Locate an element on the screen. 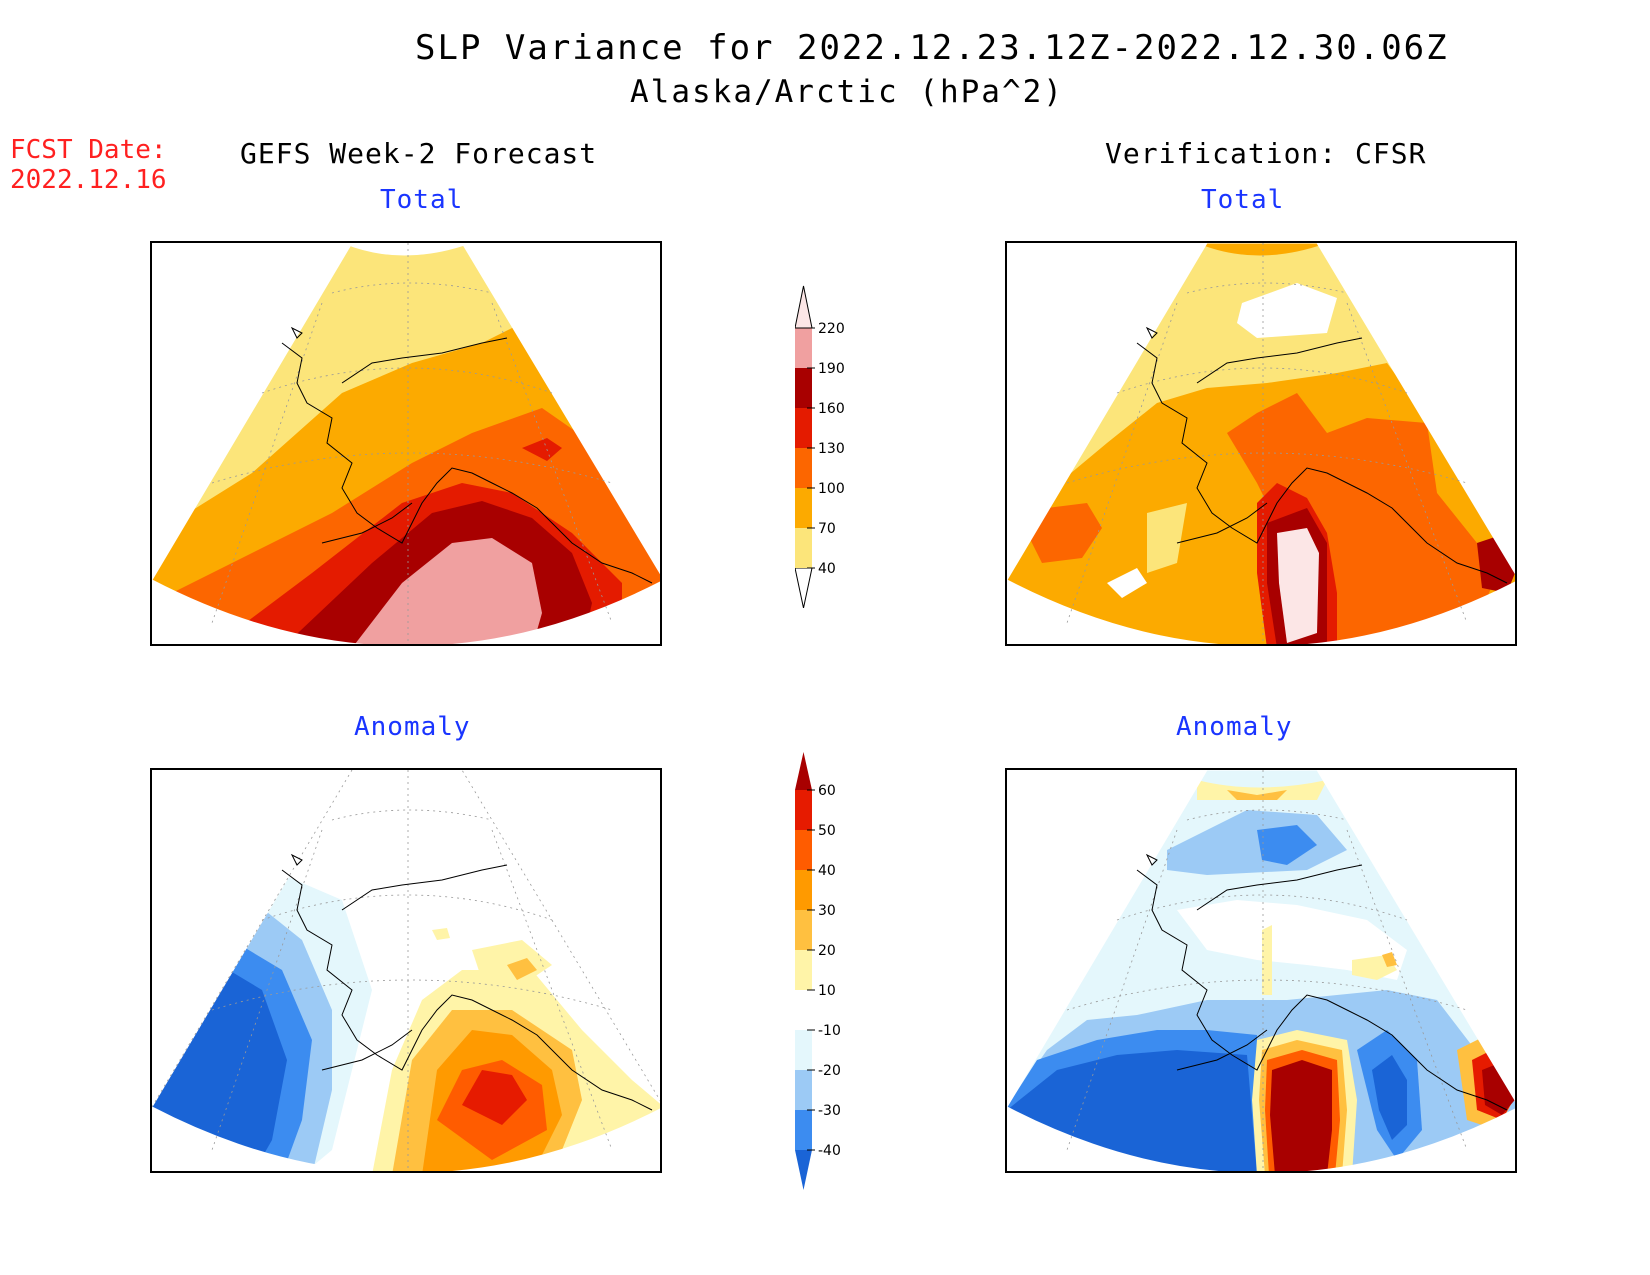 This screenshot has height=1275, width=1650. anomaly-colorbar-bottom-tip is located at coordinates (803, 1170).